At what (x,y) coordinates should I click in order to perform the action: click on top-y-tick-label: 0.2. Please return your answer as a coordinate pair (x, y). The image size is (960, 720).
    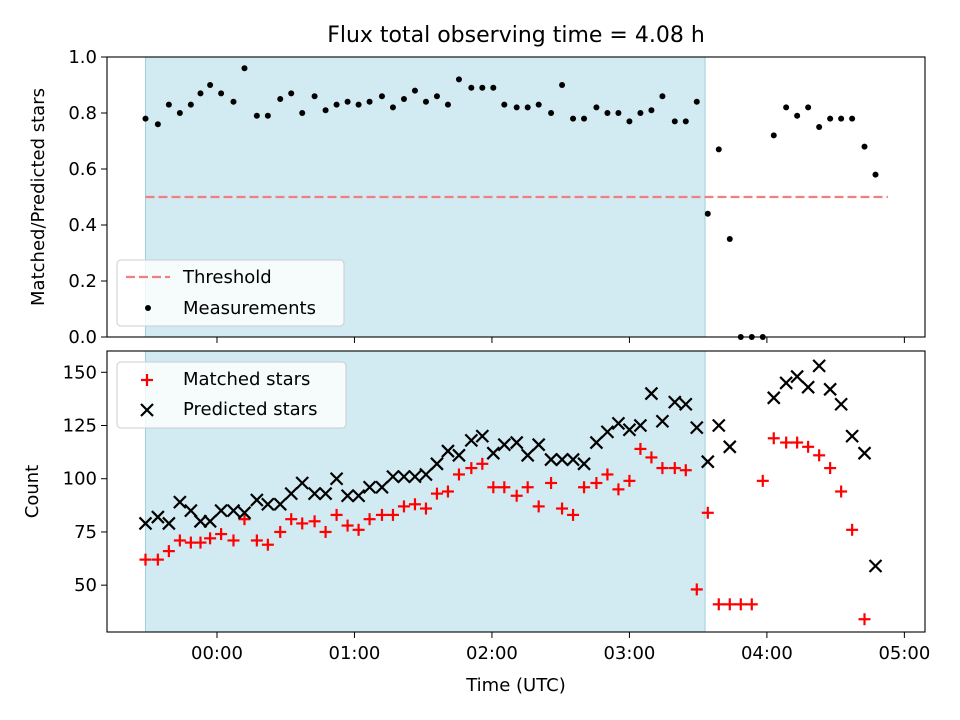
    Looking at the image, I should click on (82, 281).